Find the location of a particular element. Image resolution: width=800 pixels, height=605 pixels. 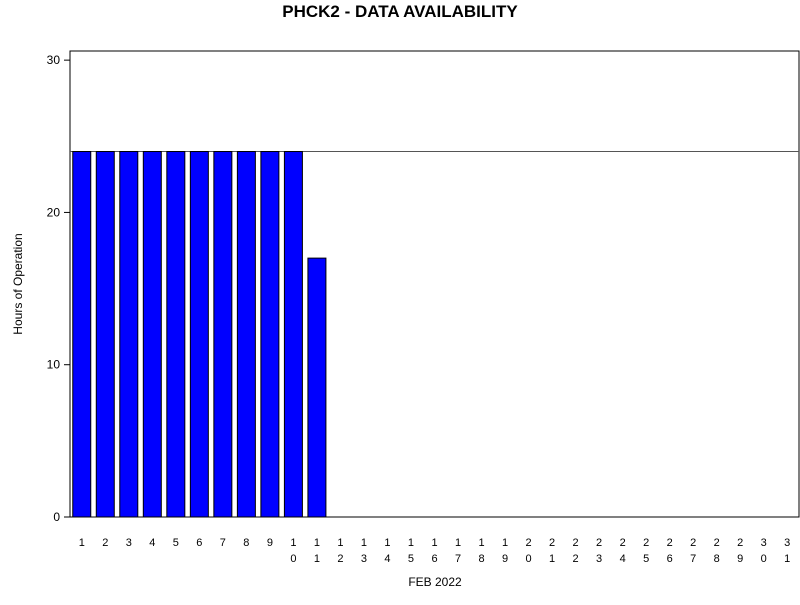

y-tick-label: 30 is located at coordinates (54, 60).